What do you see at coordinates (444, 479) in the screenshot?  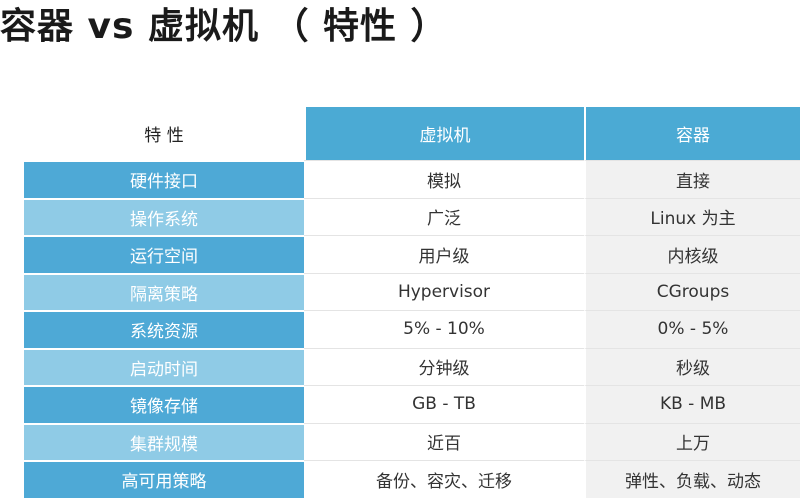 I see `row-vm-value: 备份、容灾、迁移` at bounding box center [444, 479].